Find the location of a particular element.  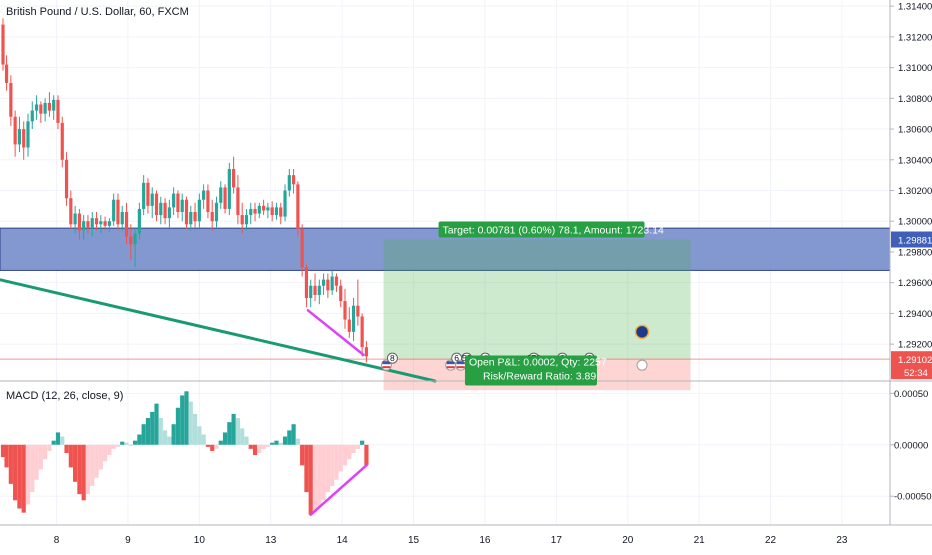

price-tick-label: 1.30400 is located at coordinates (915, 160).